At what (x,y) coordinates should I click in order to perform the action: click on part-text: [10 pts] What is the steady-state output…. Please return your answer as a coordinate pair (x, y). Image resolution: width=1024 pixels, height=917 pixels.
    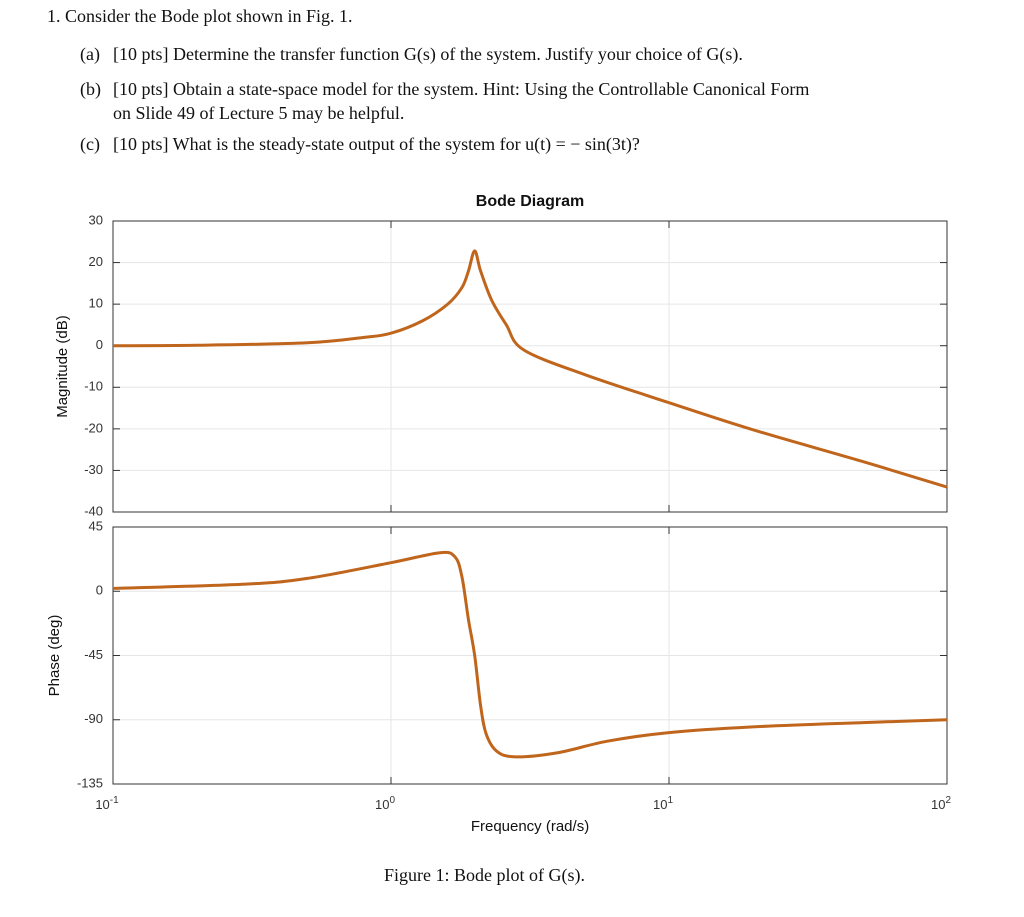
    Looking at the image, I should click on (376, 144).